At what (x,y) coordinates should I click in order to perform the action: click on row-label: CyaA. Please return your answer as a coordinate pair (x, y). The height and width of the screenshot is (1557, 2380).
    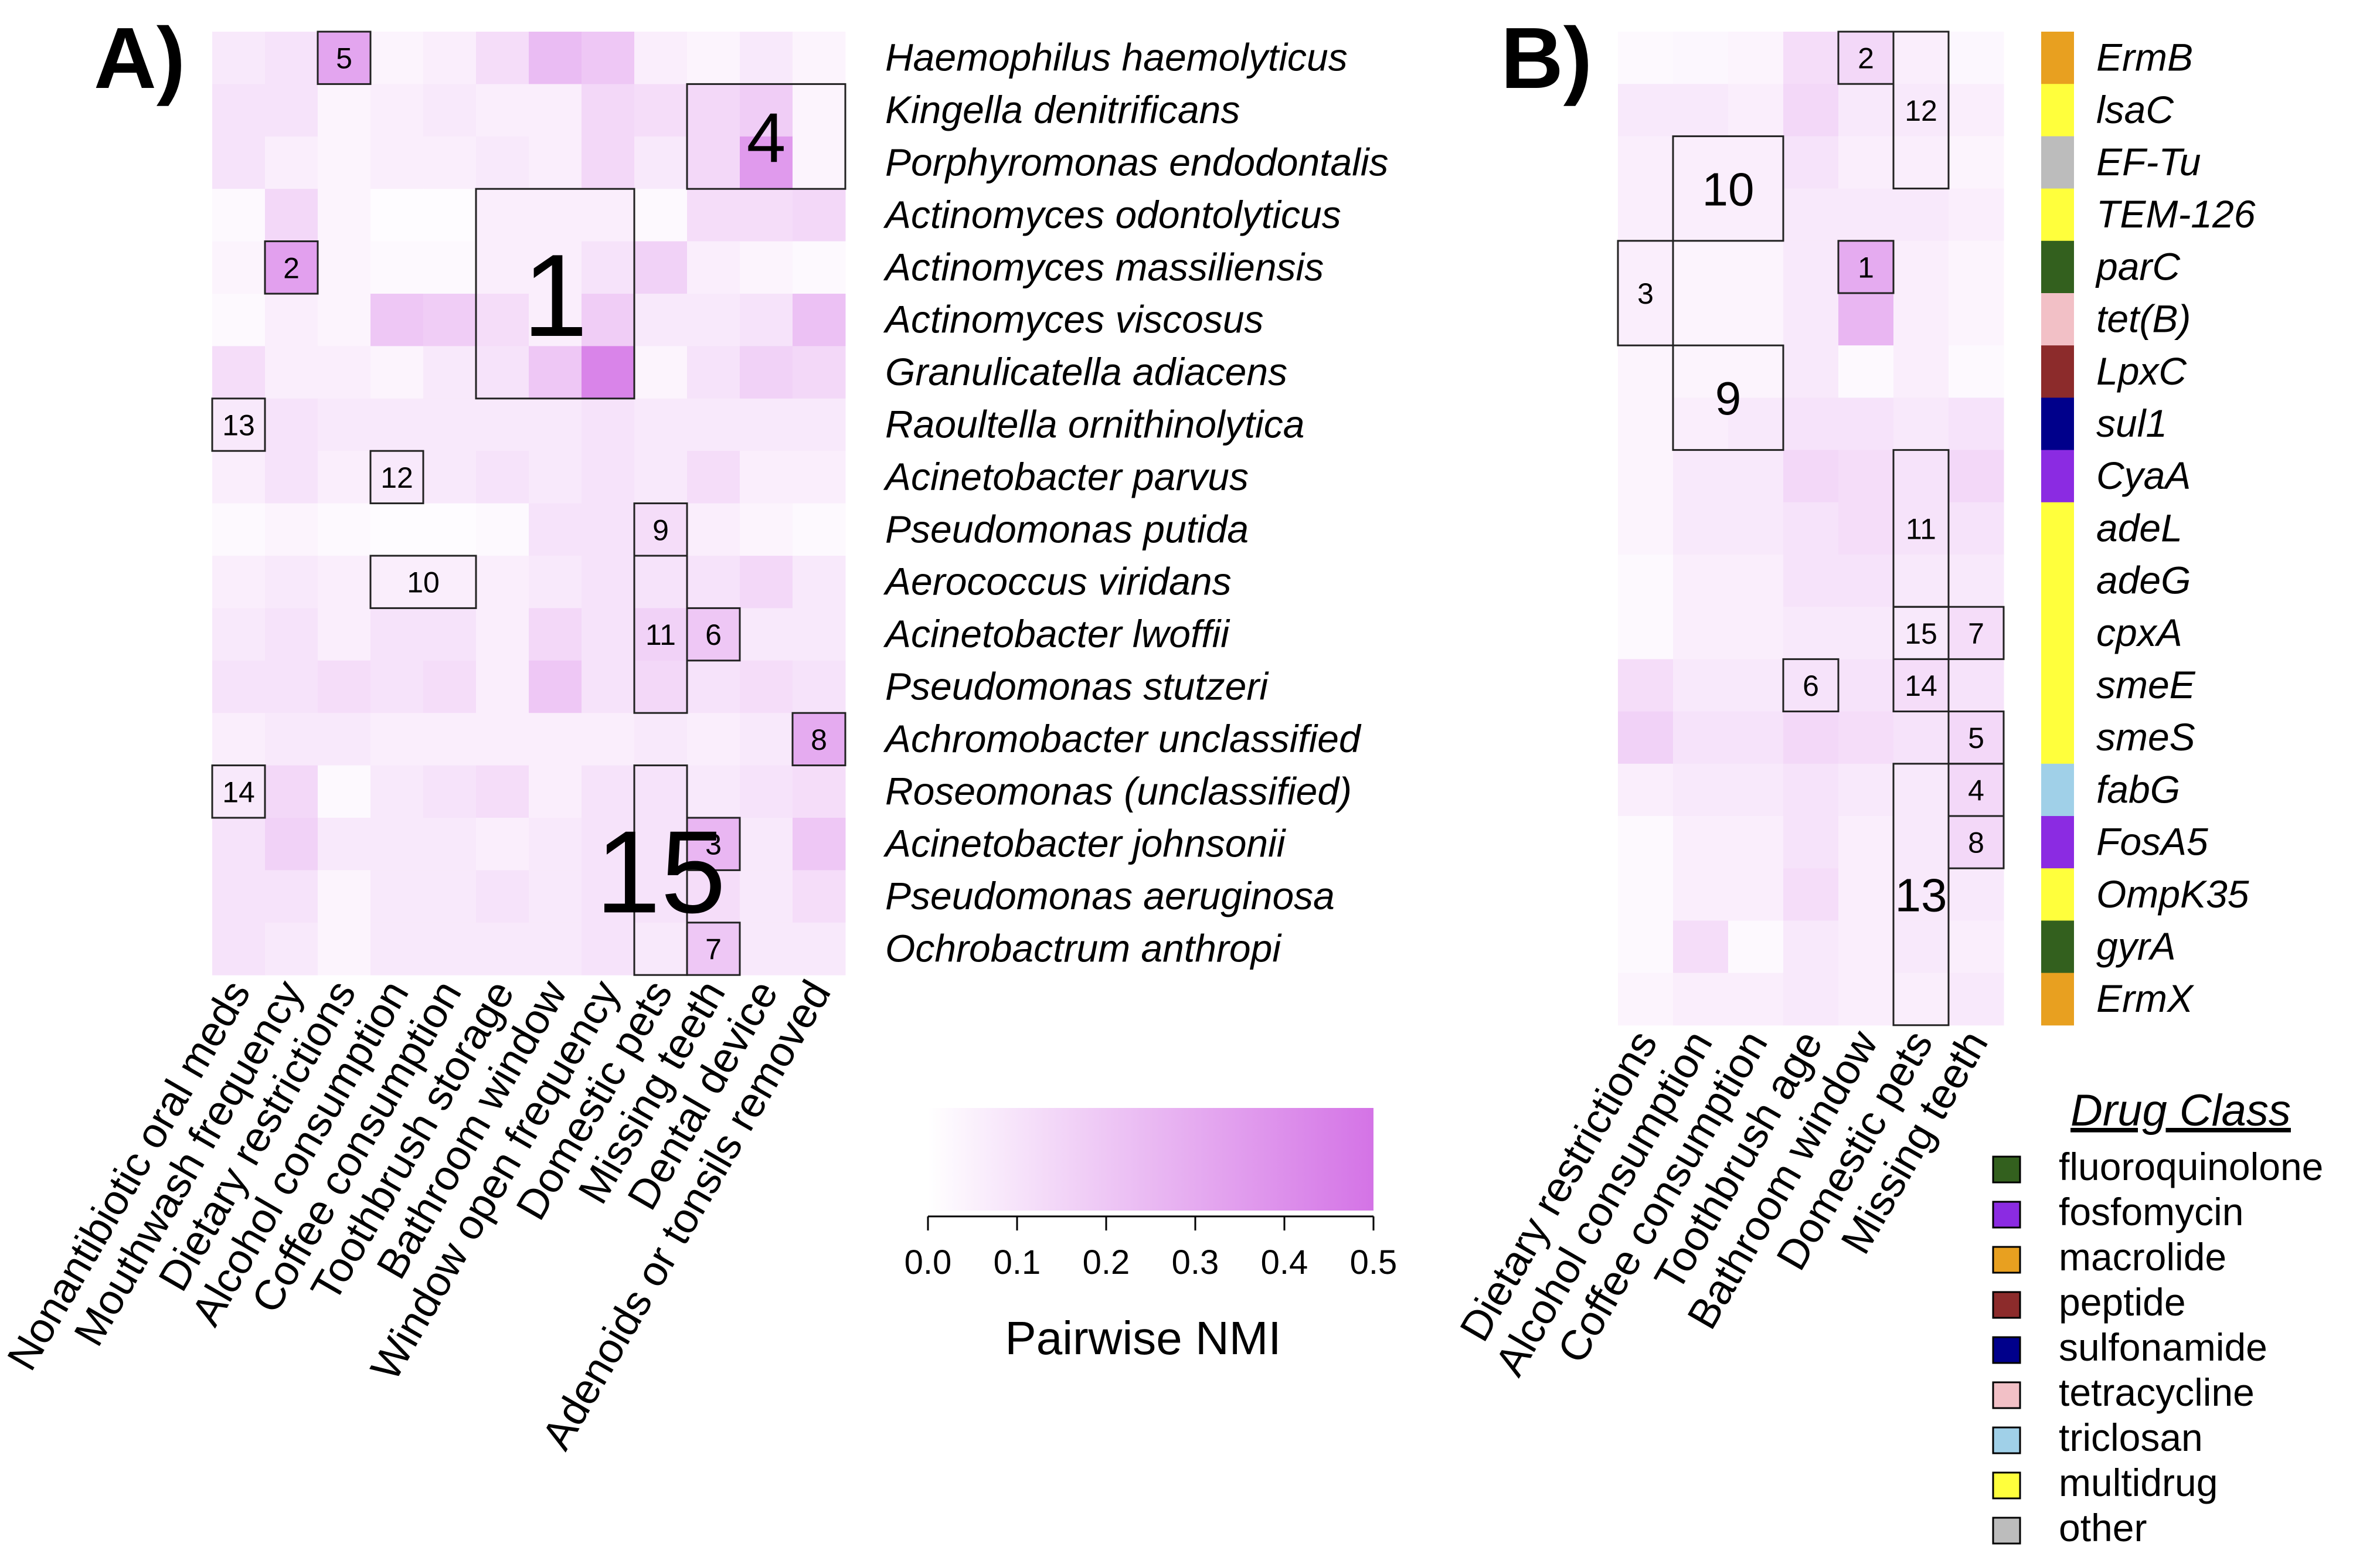
    Looking at the image, I should click on (2143, 476).